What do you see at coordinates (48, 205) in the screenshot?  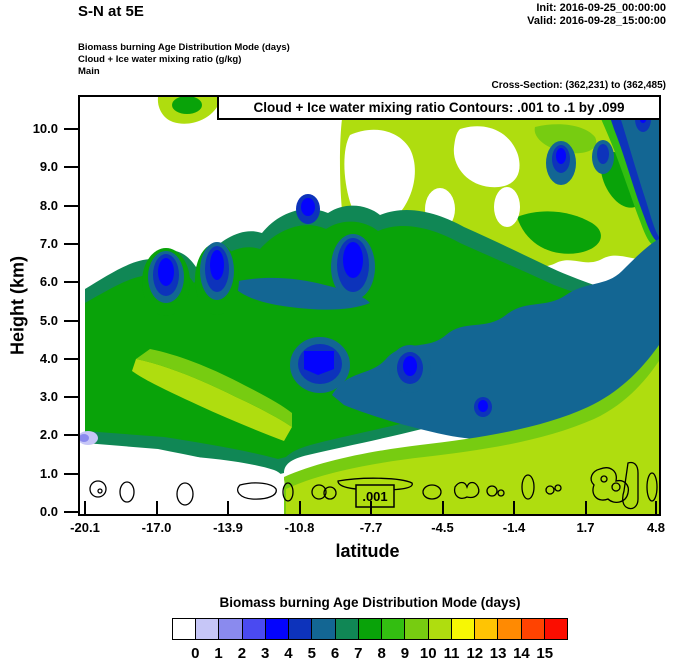 I see `y-tick-label: 8.0` at bounding box center [48, 205].